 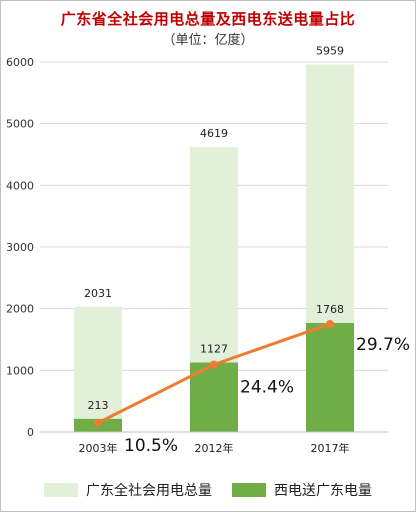 What do you see at coordinates (20, 62) in the screenshot?
I see `y-tick-label-6: 6000` at bounding box center [20, 62].